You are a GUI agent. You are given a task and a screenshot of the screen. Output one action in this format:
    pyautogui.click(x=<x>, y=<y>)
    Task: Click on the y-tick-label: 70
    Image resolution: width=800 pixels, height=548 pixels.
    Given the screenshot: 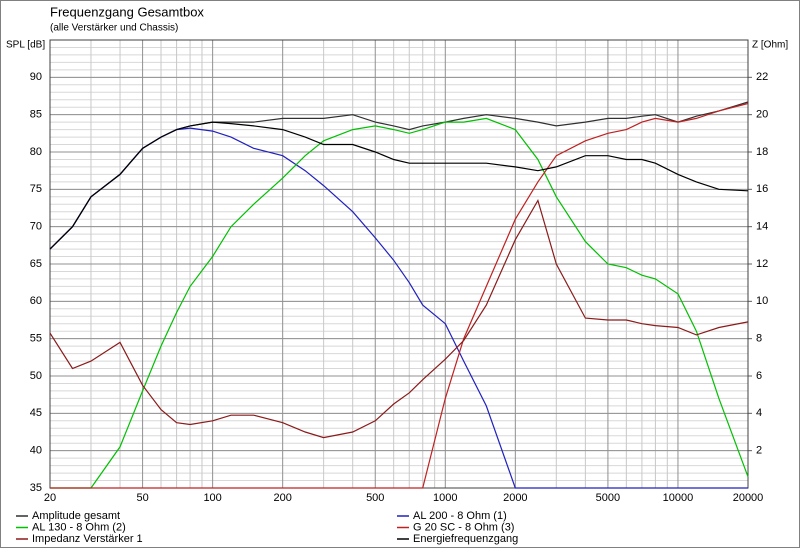 What is the action you would take?
    pyautogui.click(x=36, y=227)
    